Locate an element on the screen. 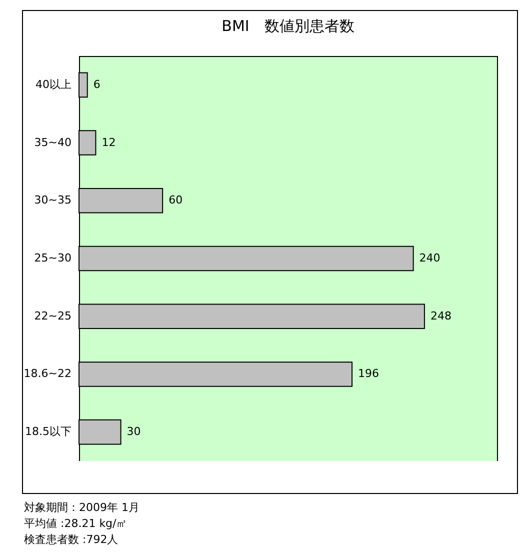 The width and height of the screenshot is (530, 557). y-tick-label: 35~40 is located at coordinates (53, 142).